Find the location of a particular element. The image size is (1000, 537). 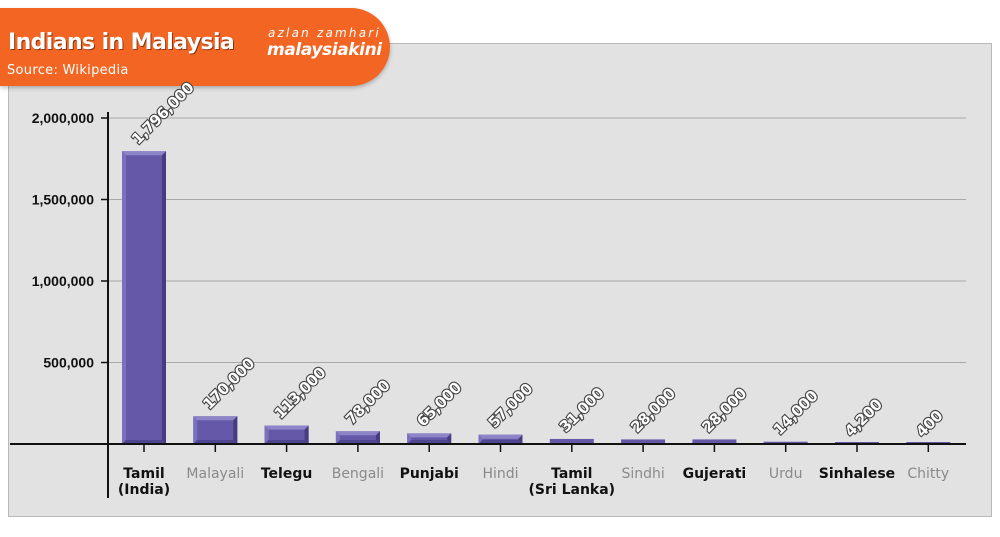

data-label: 78,000 is located at coordinates (368, 403).